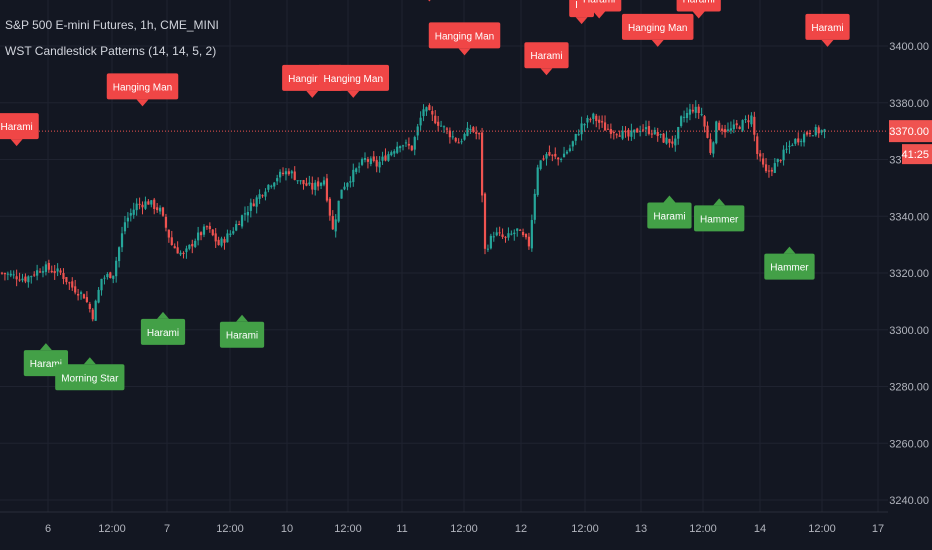  I want to click on pattern-label-text: Hammer, so click(789, 268).